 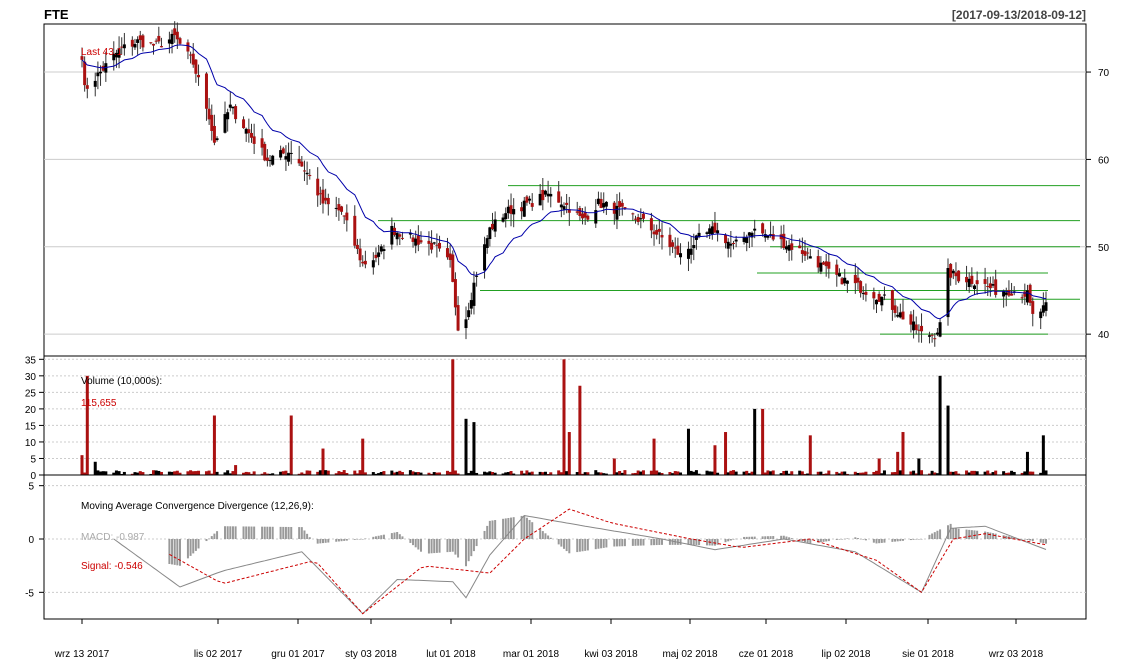 What do you see at coordinates (1104, 160) in the screenshot?
I see `price-tick-label: 60` at bounding box center [1104, 160].